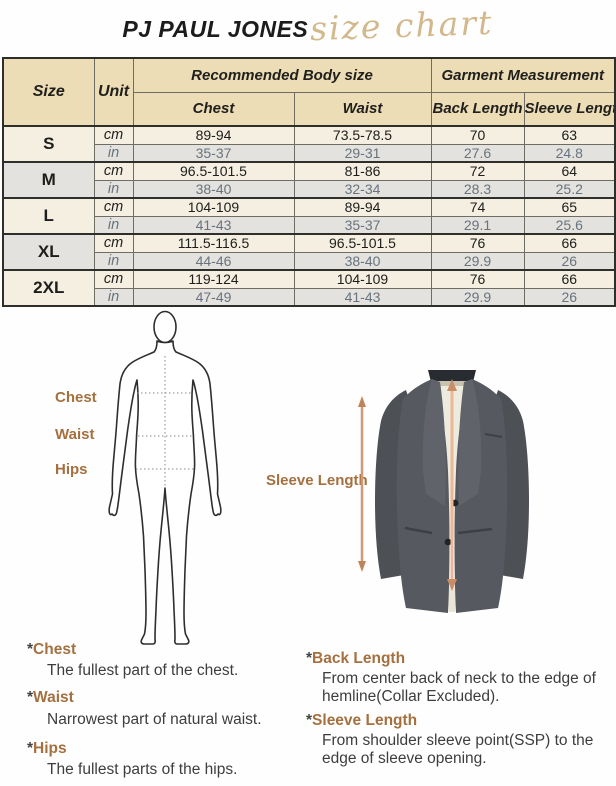 This screenshot has height=786, width=616. I want to click on value-cell: 76, so click(477, 243).